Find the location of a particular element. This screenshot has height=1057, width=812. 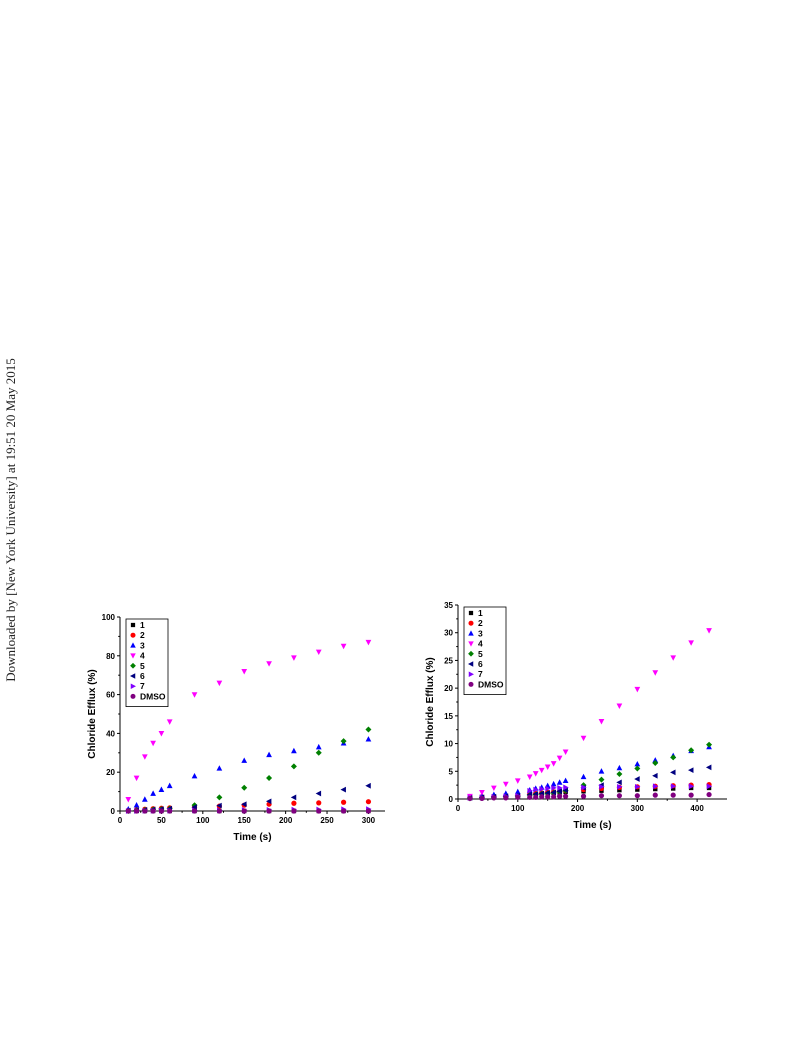

chart2-legend-label: 7 is located at coordinates (480, 674).